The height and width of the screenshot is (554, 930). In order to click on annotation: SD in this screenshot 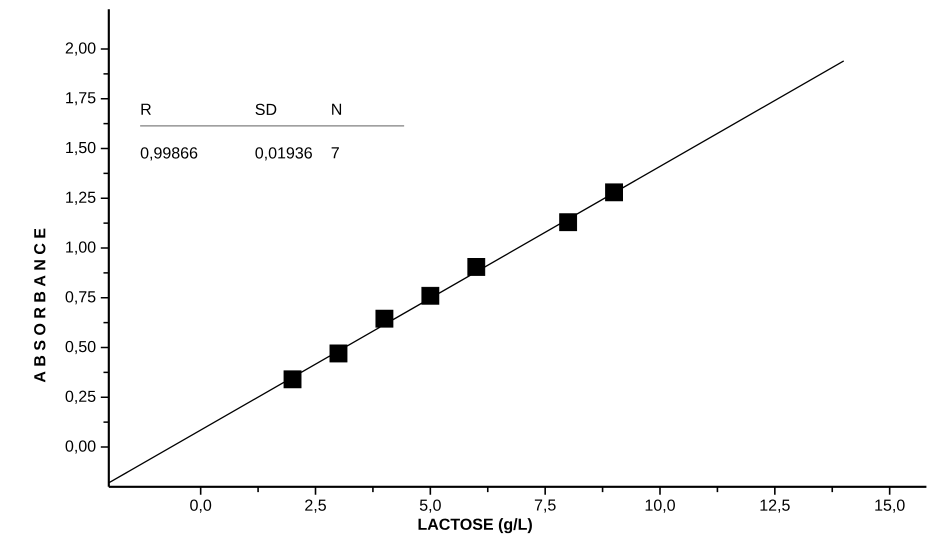, I will do `click(266, 110)`.